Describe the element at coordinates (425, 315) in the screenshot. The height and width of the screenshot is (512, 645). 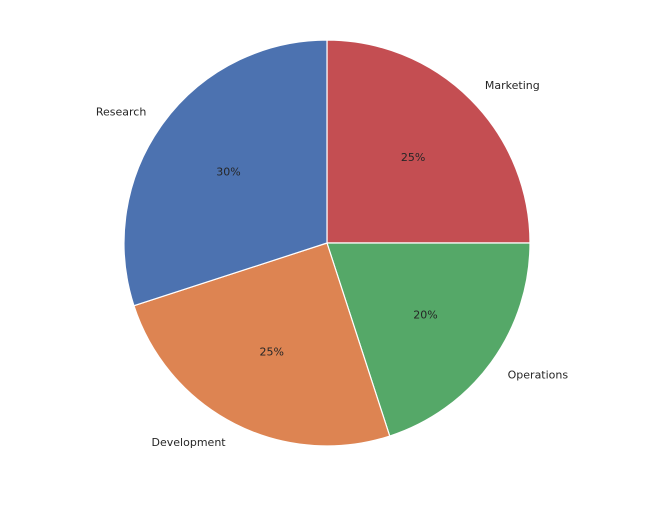
I see `pct-label-operations: 20%` at that location.